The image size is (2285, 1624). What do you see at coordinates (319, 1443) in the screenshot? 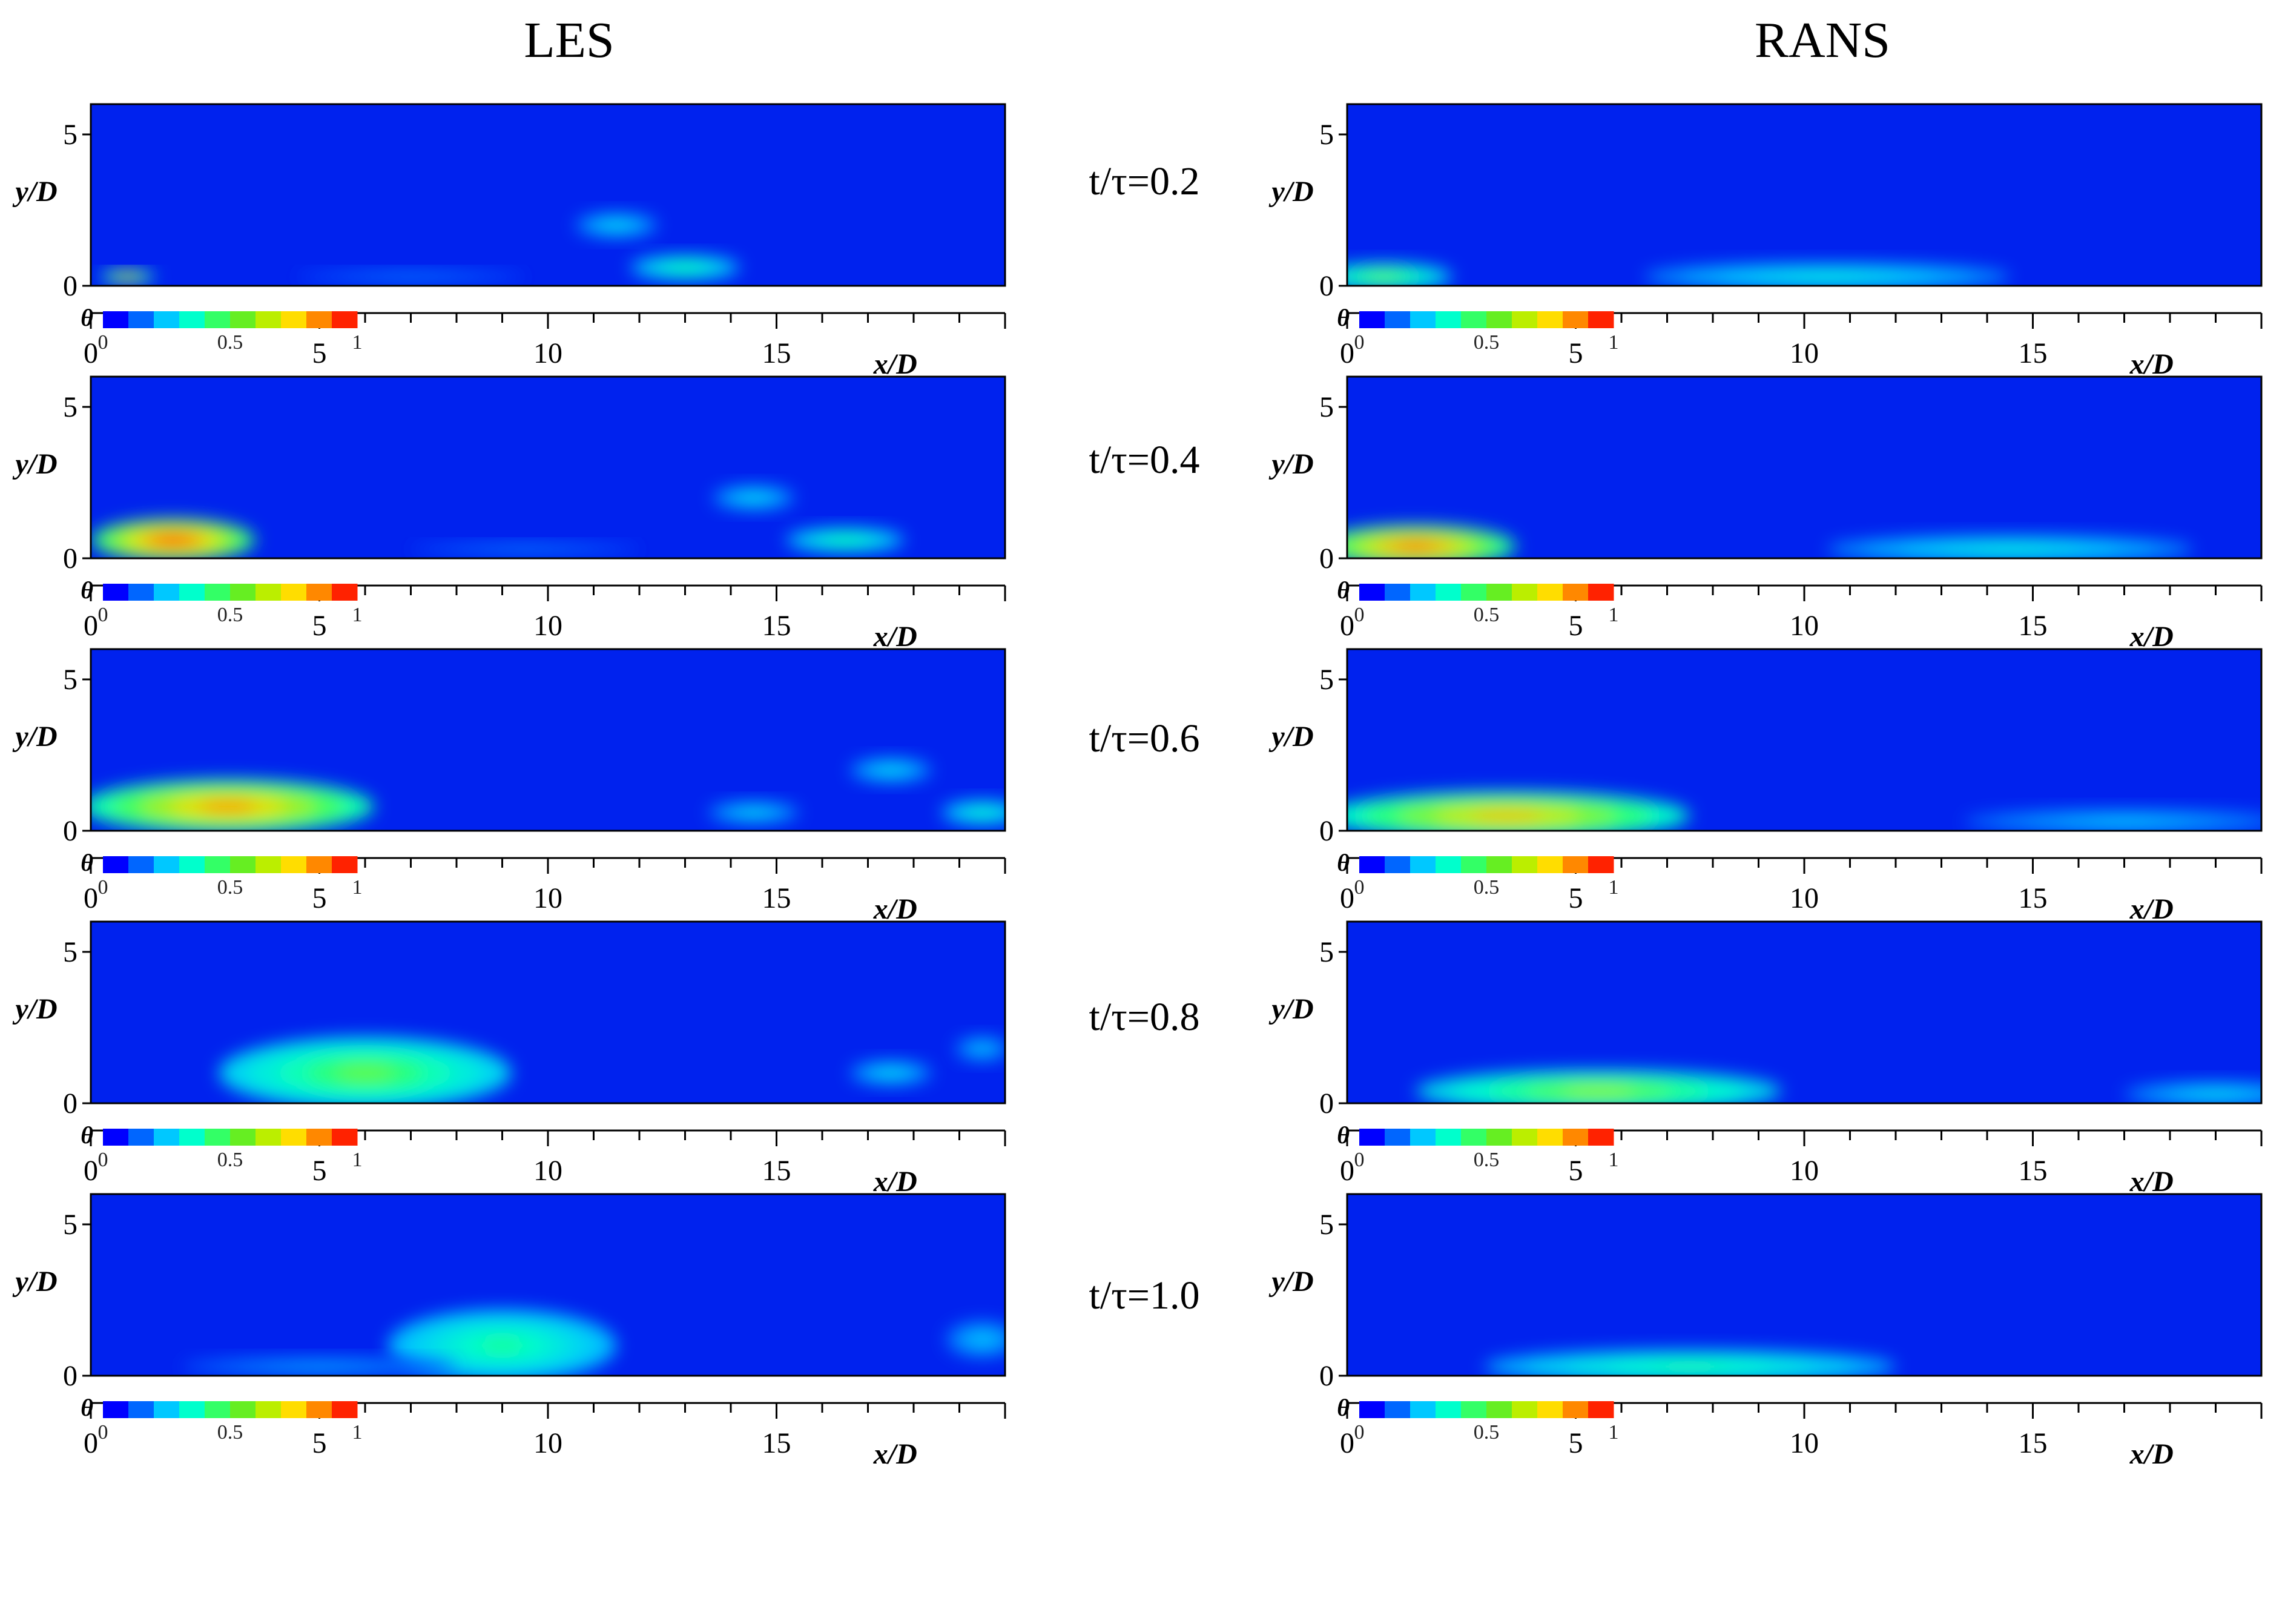
I see `x-tick-label: 5` at bounding box center [319, 1443].